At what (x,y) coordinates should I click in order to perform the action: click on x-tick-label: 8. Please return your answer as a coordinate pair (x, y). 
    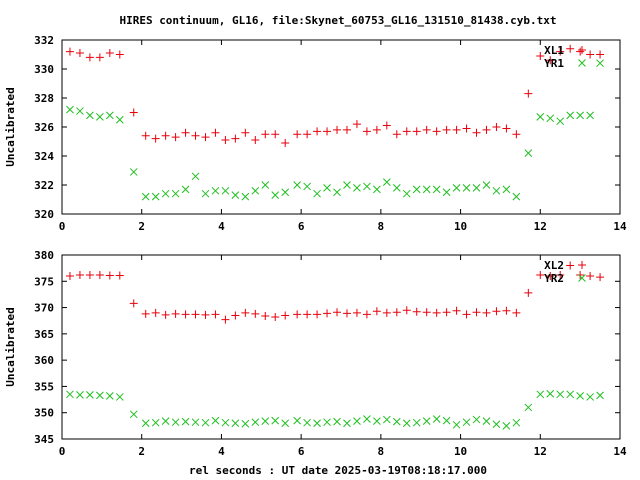
    Looking at the image, I should click on (381, 226).